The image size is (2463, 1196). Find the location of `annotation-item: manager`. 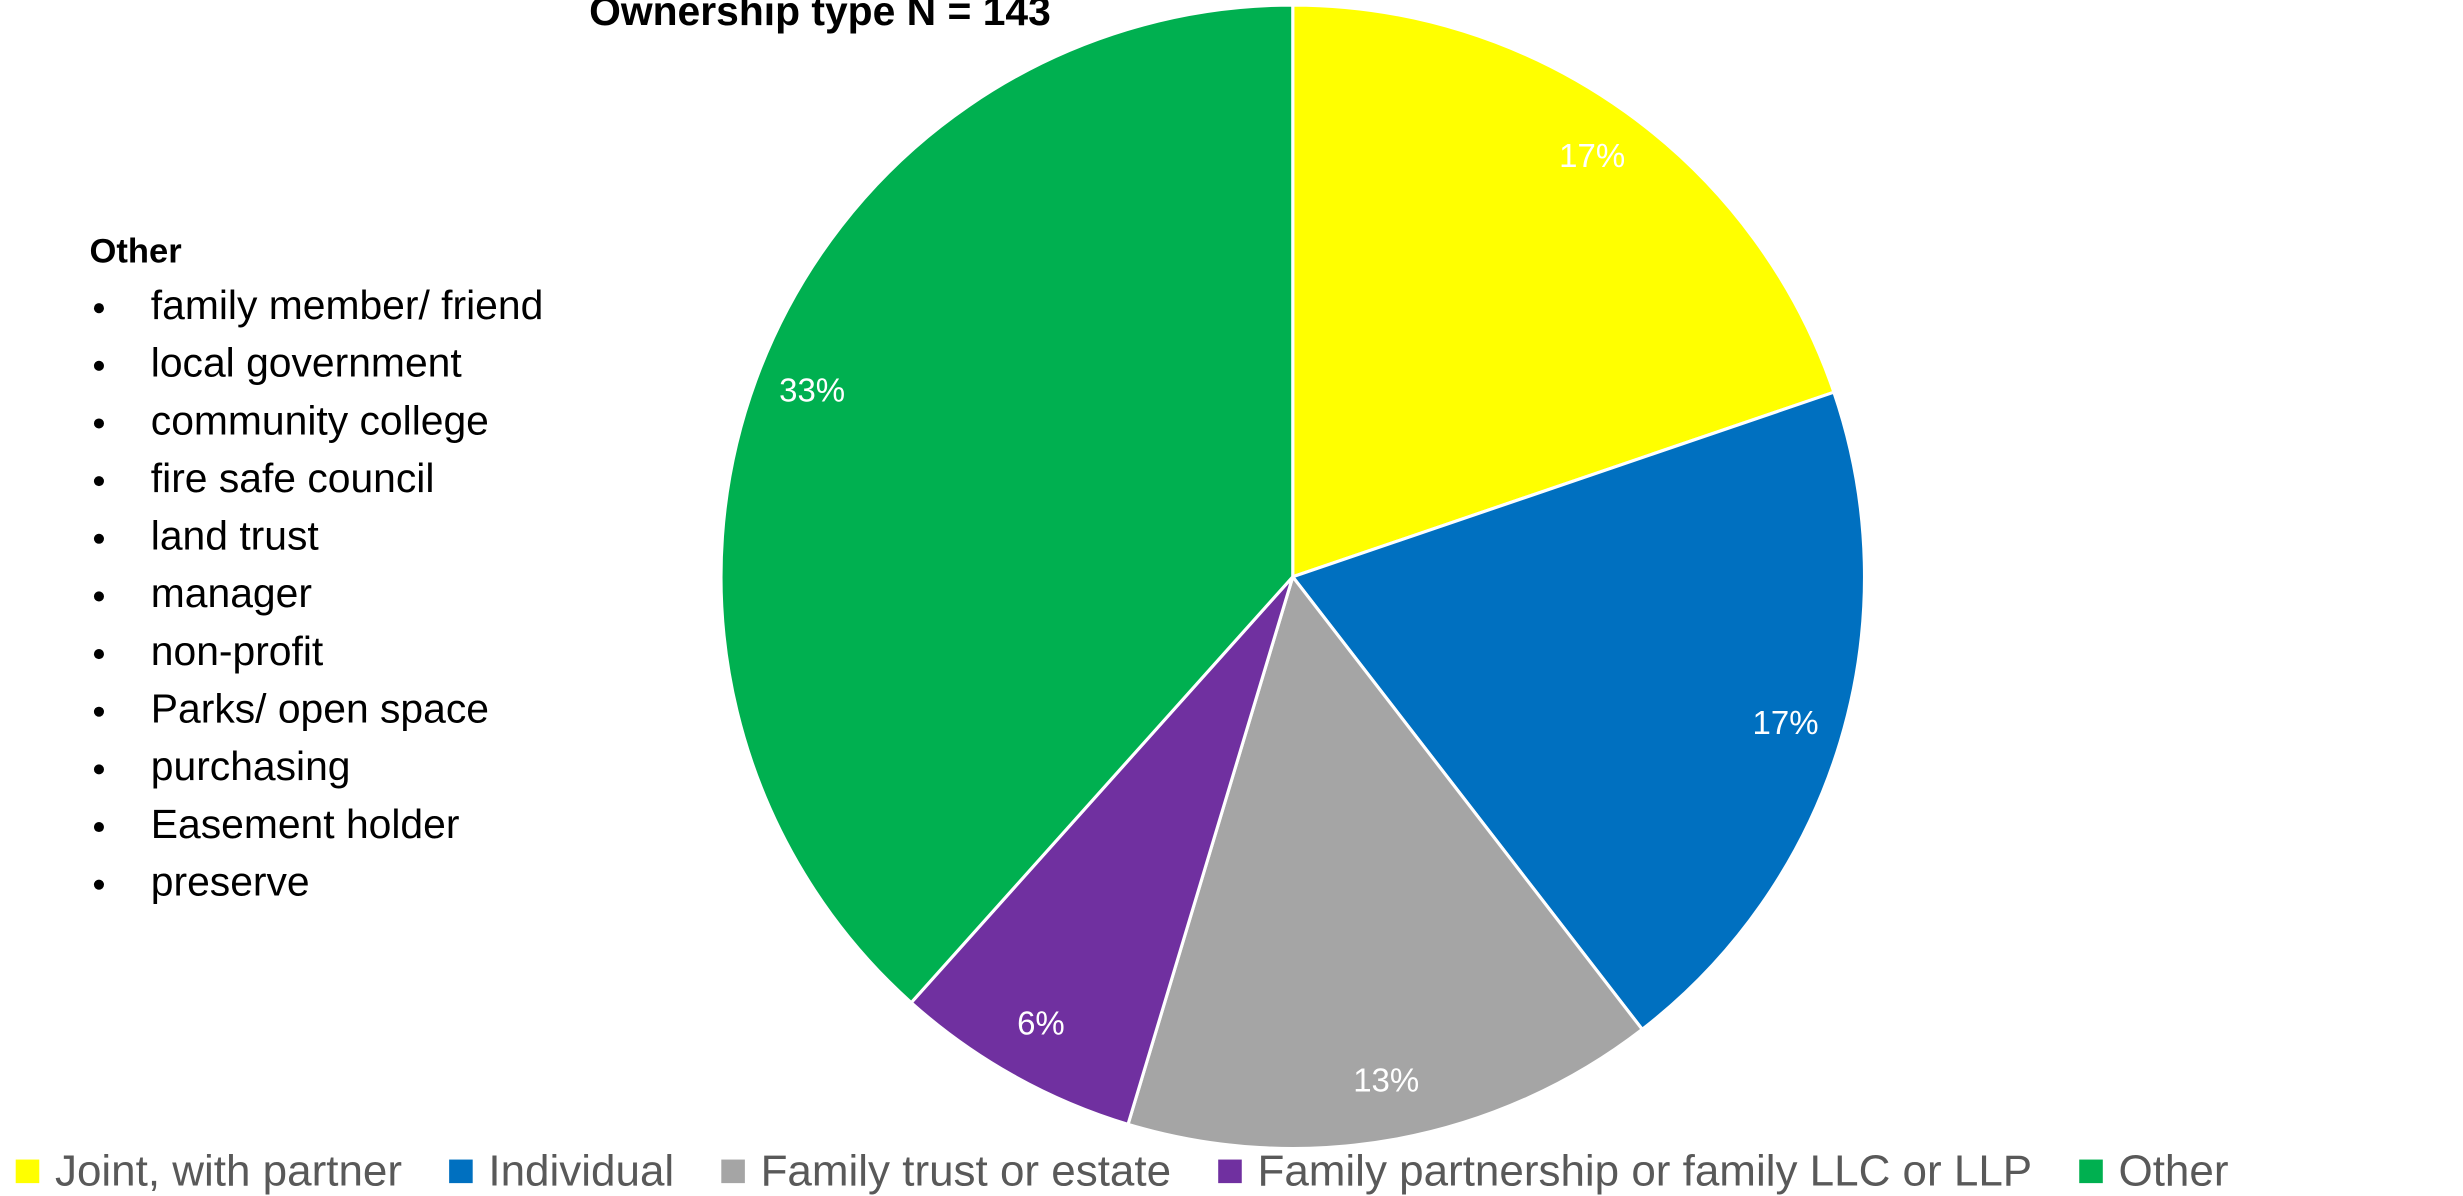

annotation-item: manager is located at coordinates (231, 593).